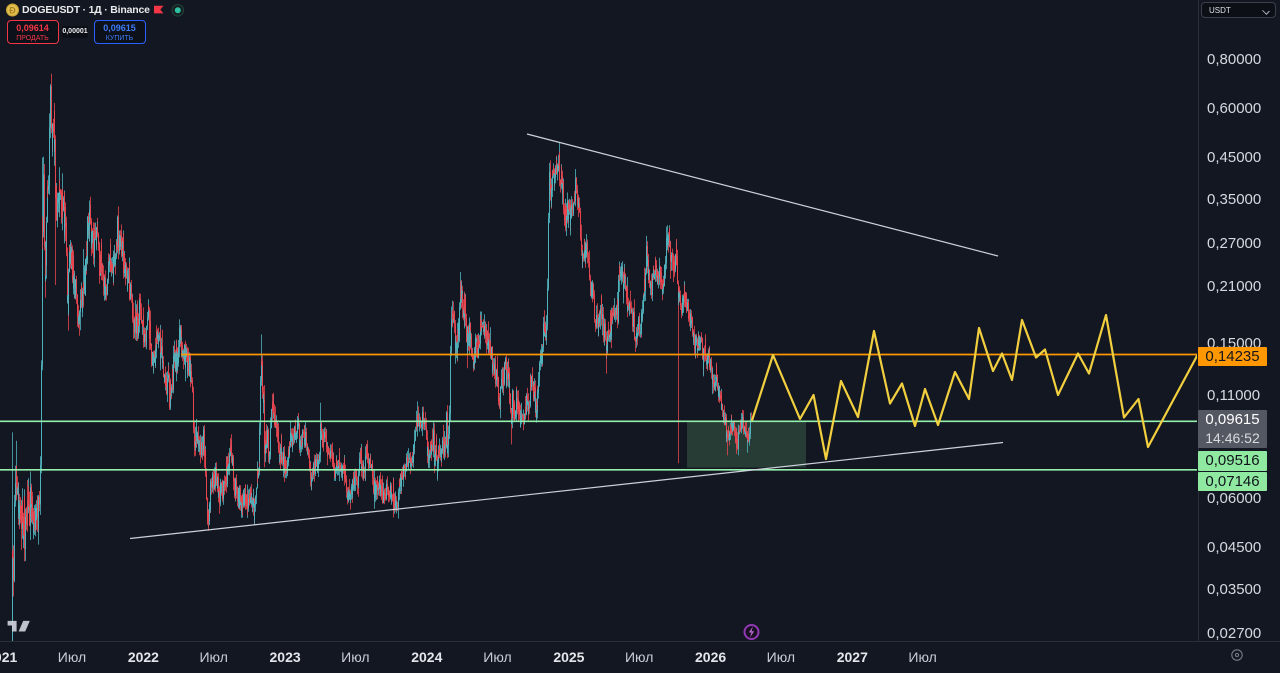  Describe the element at coordinates (12, 10) in the screenshot. I see `svg-text: Ð` at that location.